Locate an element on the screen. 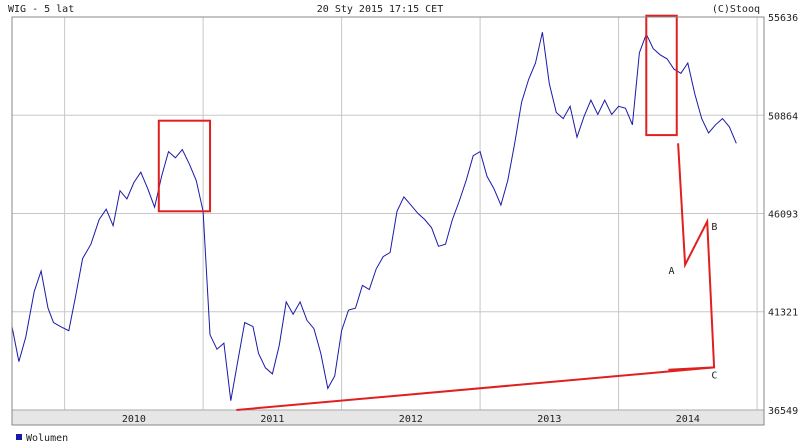 This screenshot has height=442, width=808. x-tick-label-2011: 2011 is located at coordinates (272, 419).